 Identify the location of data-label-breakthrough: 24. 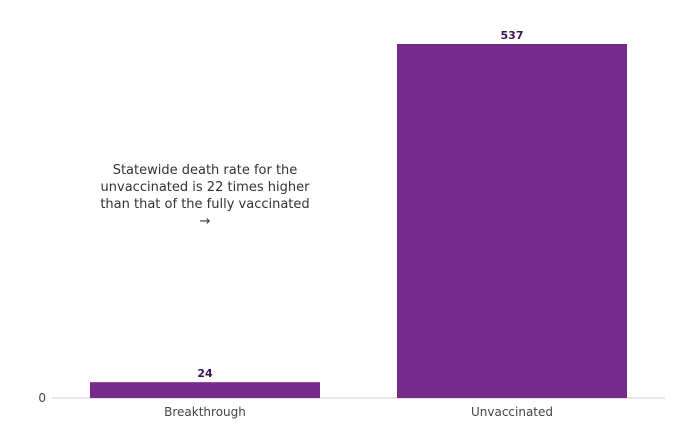
(205, 373).